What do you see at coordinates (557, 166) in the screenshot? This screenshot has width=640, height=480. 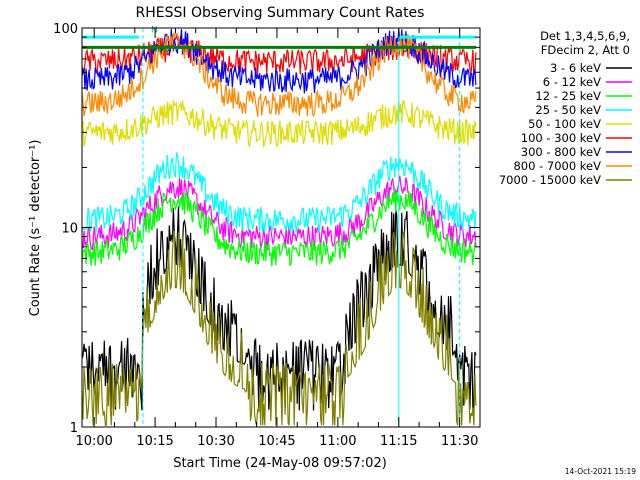 I see `legend-label-7: 800 - 7000 keV` at bounding box center [557, 166].